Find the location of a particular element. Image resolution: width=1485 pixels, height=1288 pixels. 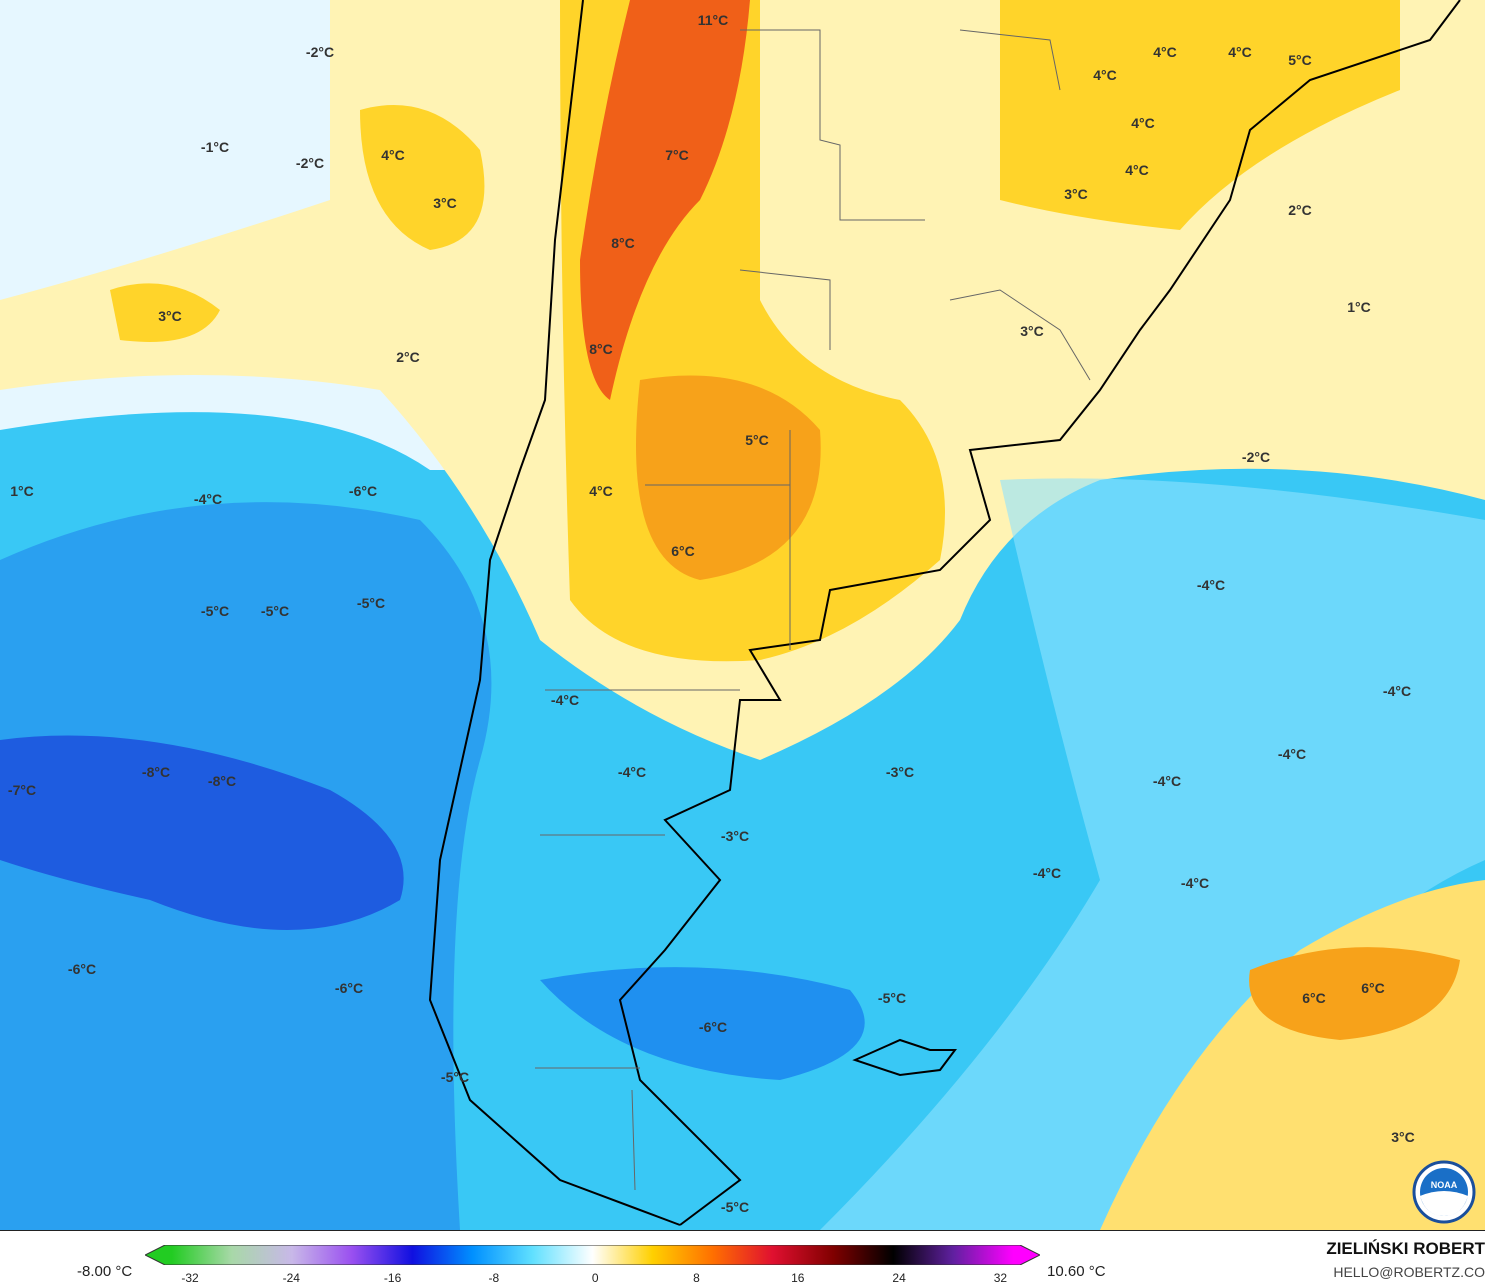

legend-min-value: -8.00 °C is located at coordinates (105, 1271).